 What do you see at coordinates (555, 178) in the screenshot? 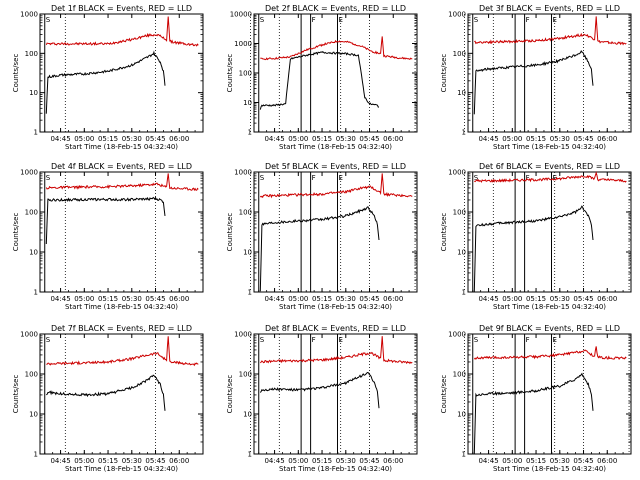
I see `interval-marker-label: E` at bounding box center [555, 178].